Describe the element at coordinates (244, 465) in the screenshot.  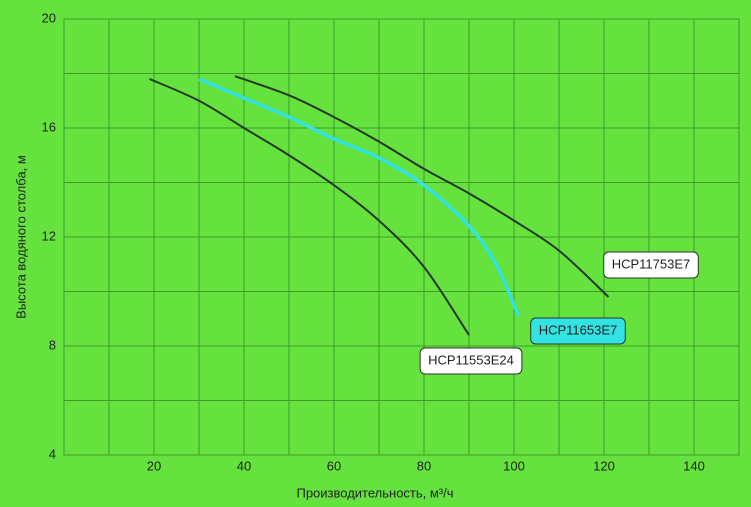
I see `x-tick-label: 40` at that location.